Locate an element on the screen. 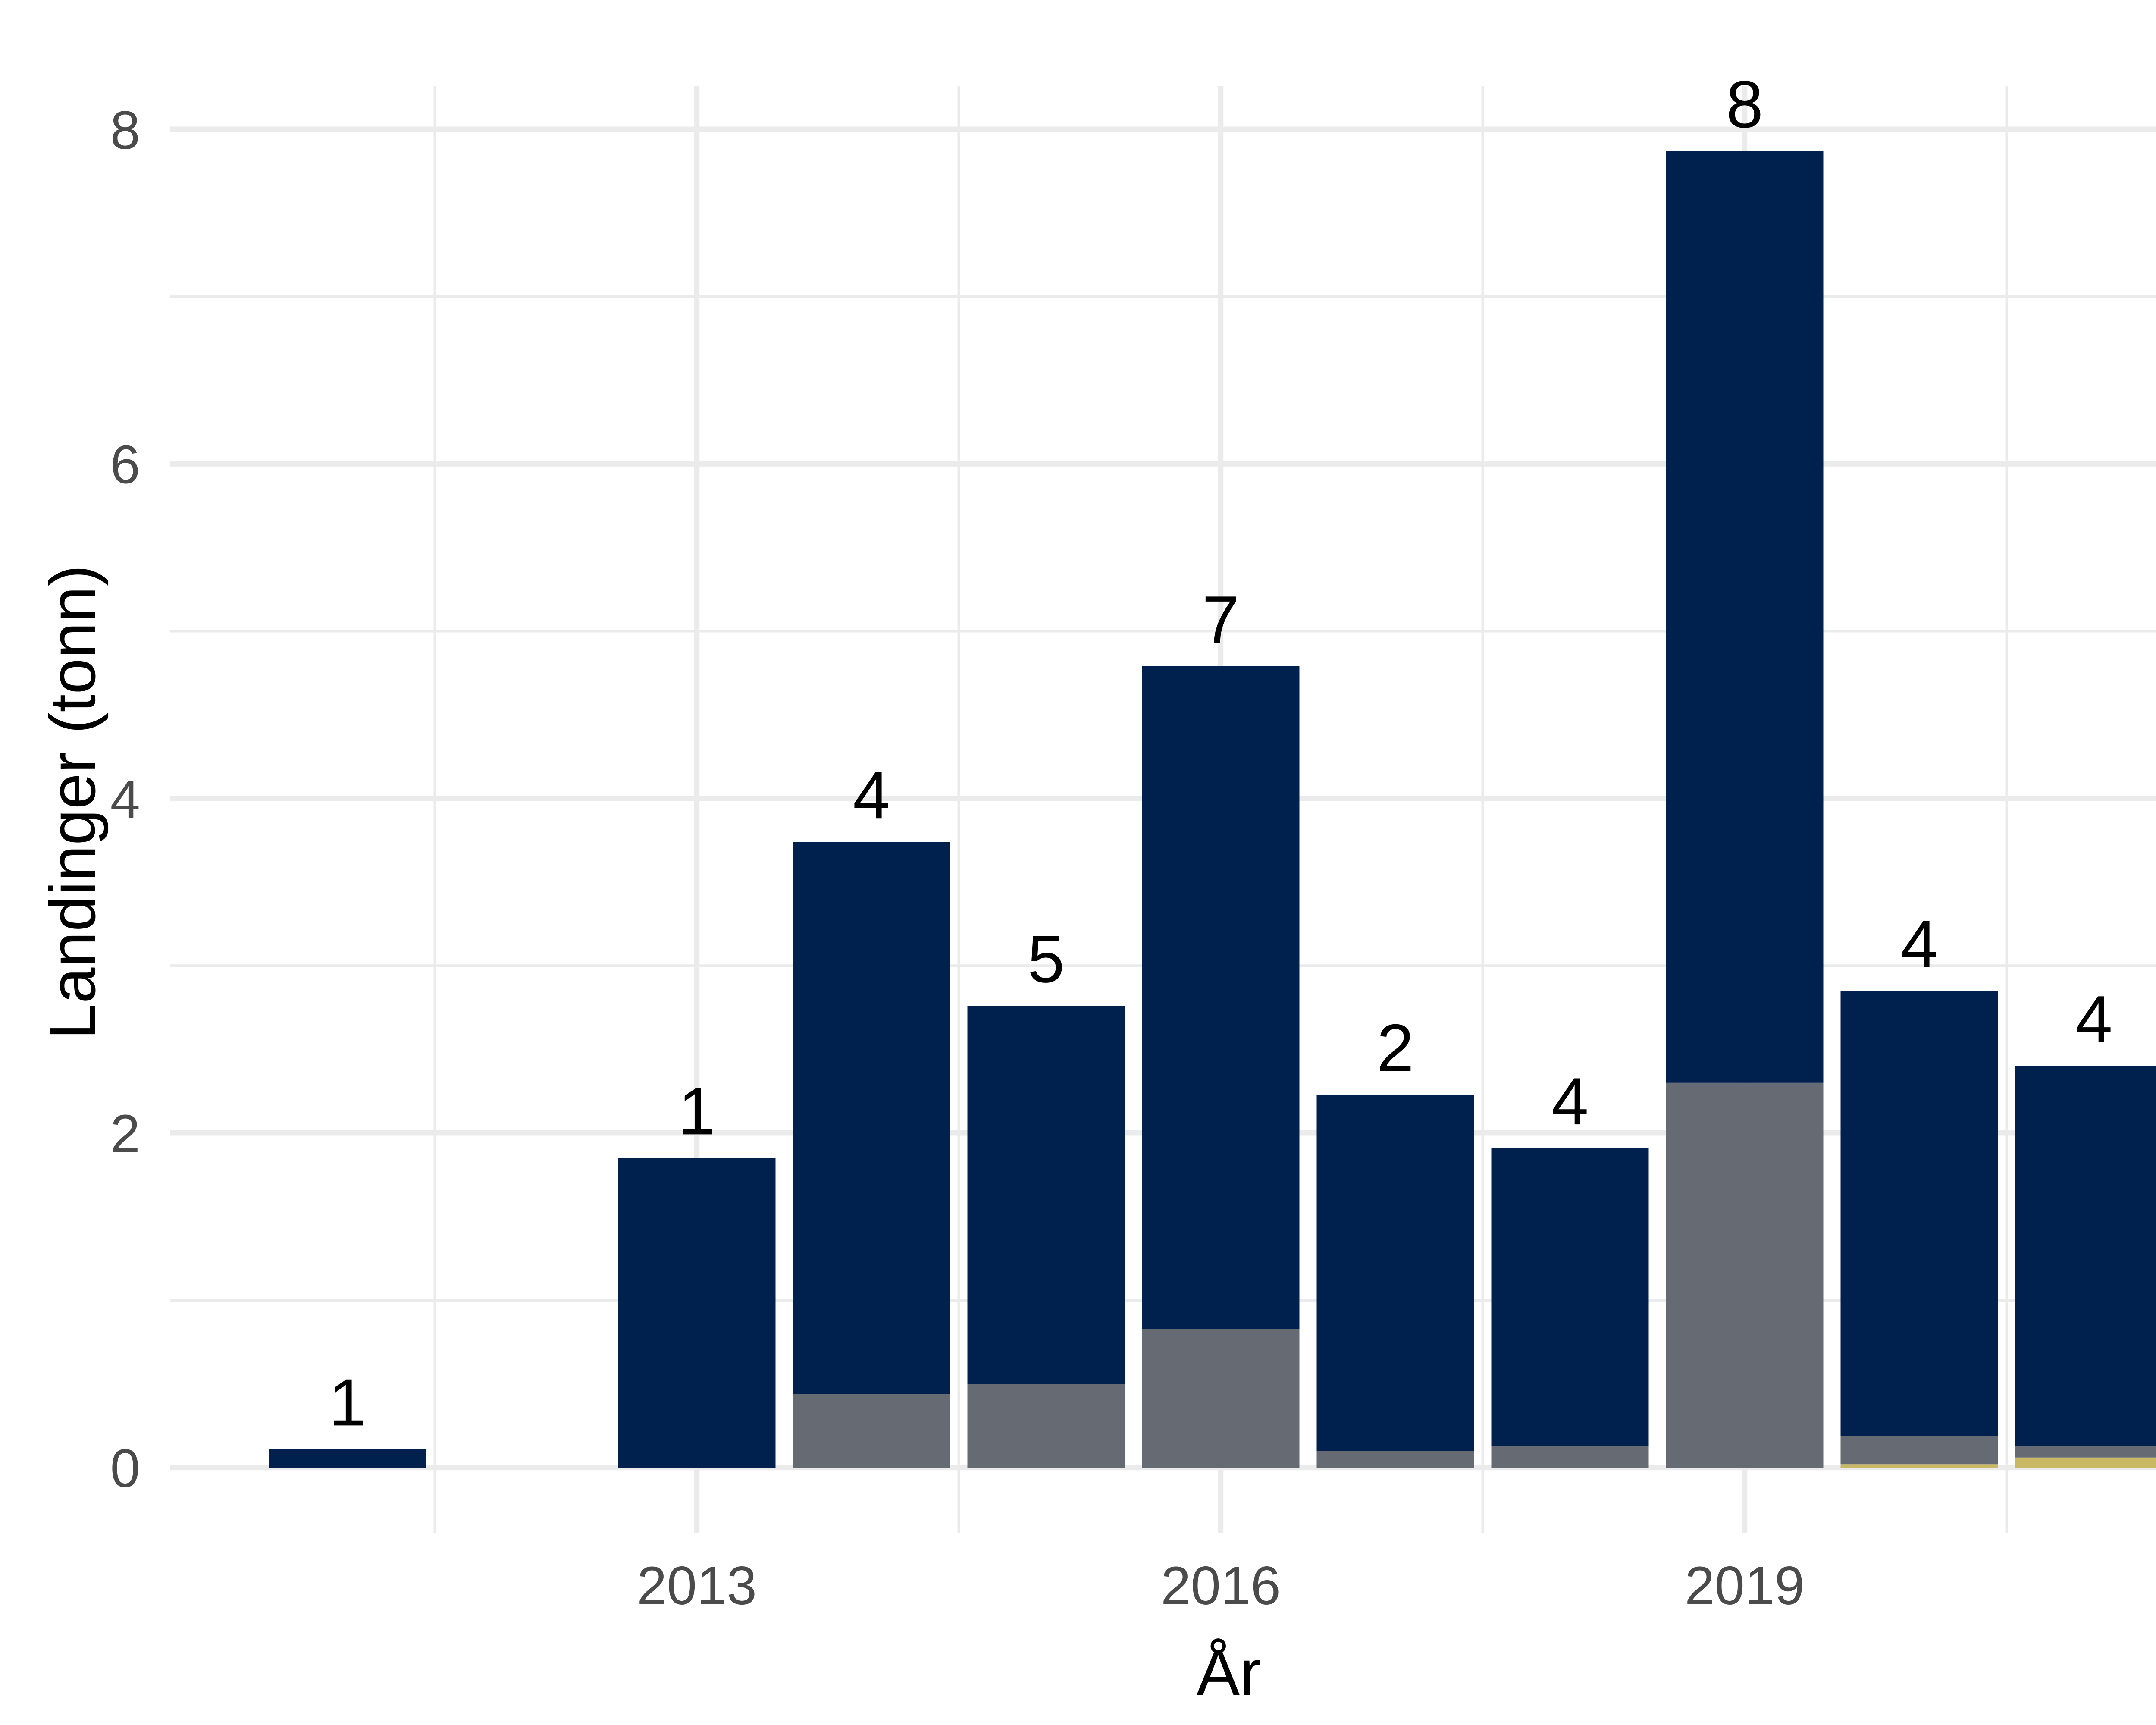  x-tick-label-2019: 2019 is located at coordinates (1745, 1586).